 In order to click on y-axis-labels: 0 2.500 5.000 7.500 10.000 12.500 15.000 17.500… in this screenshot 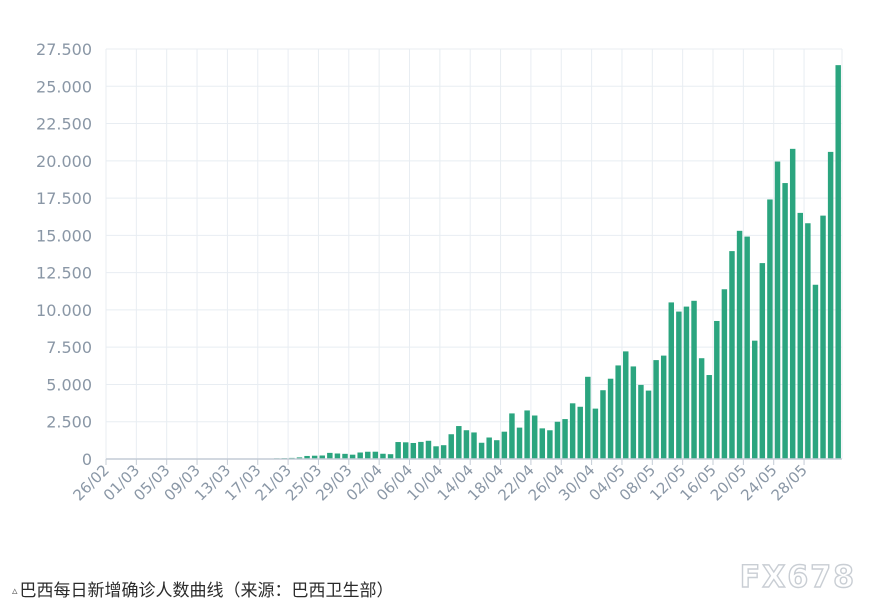, I will do `click(64, 254)`.